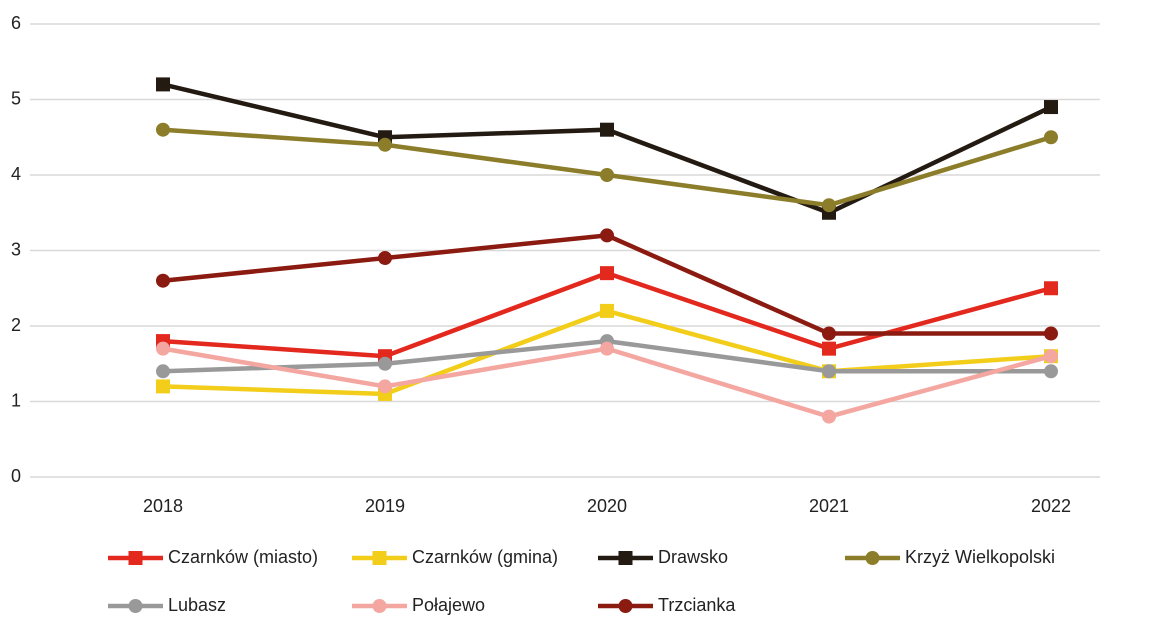  I want to click on y-tick-label: 3, so click(16, 249).